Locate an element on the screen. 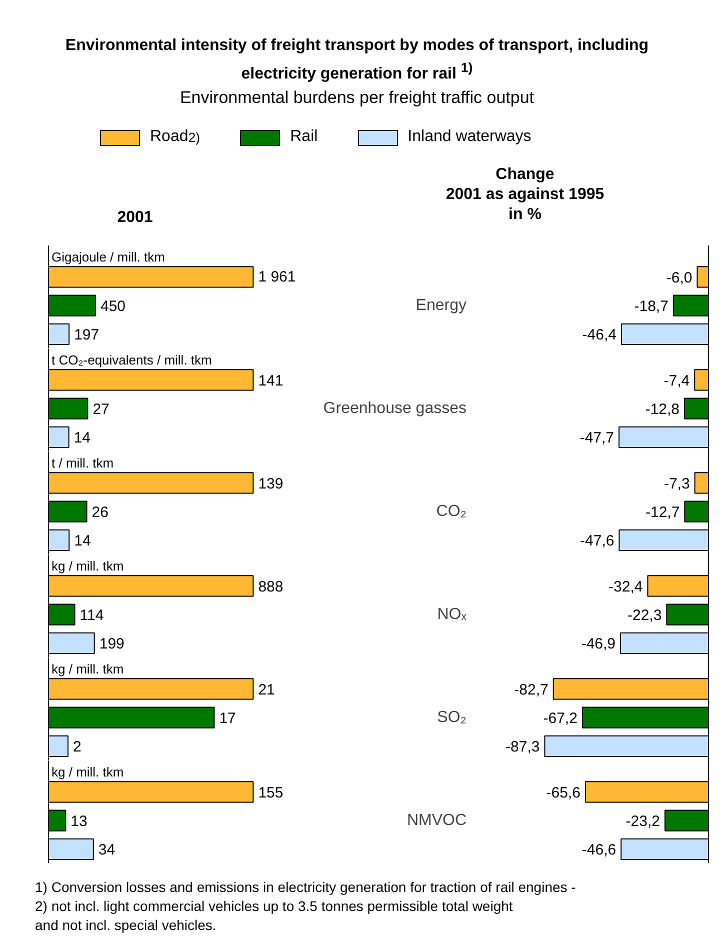 Image resolution: width=724 pixels, height=938 pixels. data-label: 450 is located at coordinates (113, 307).